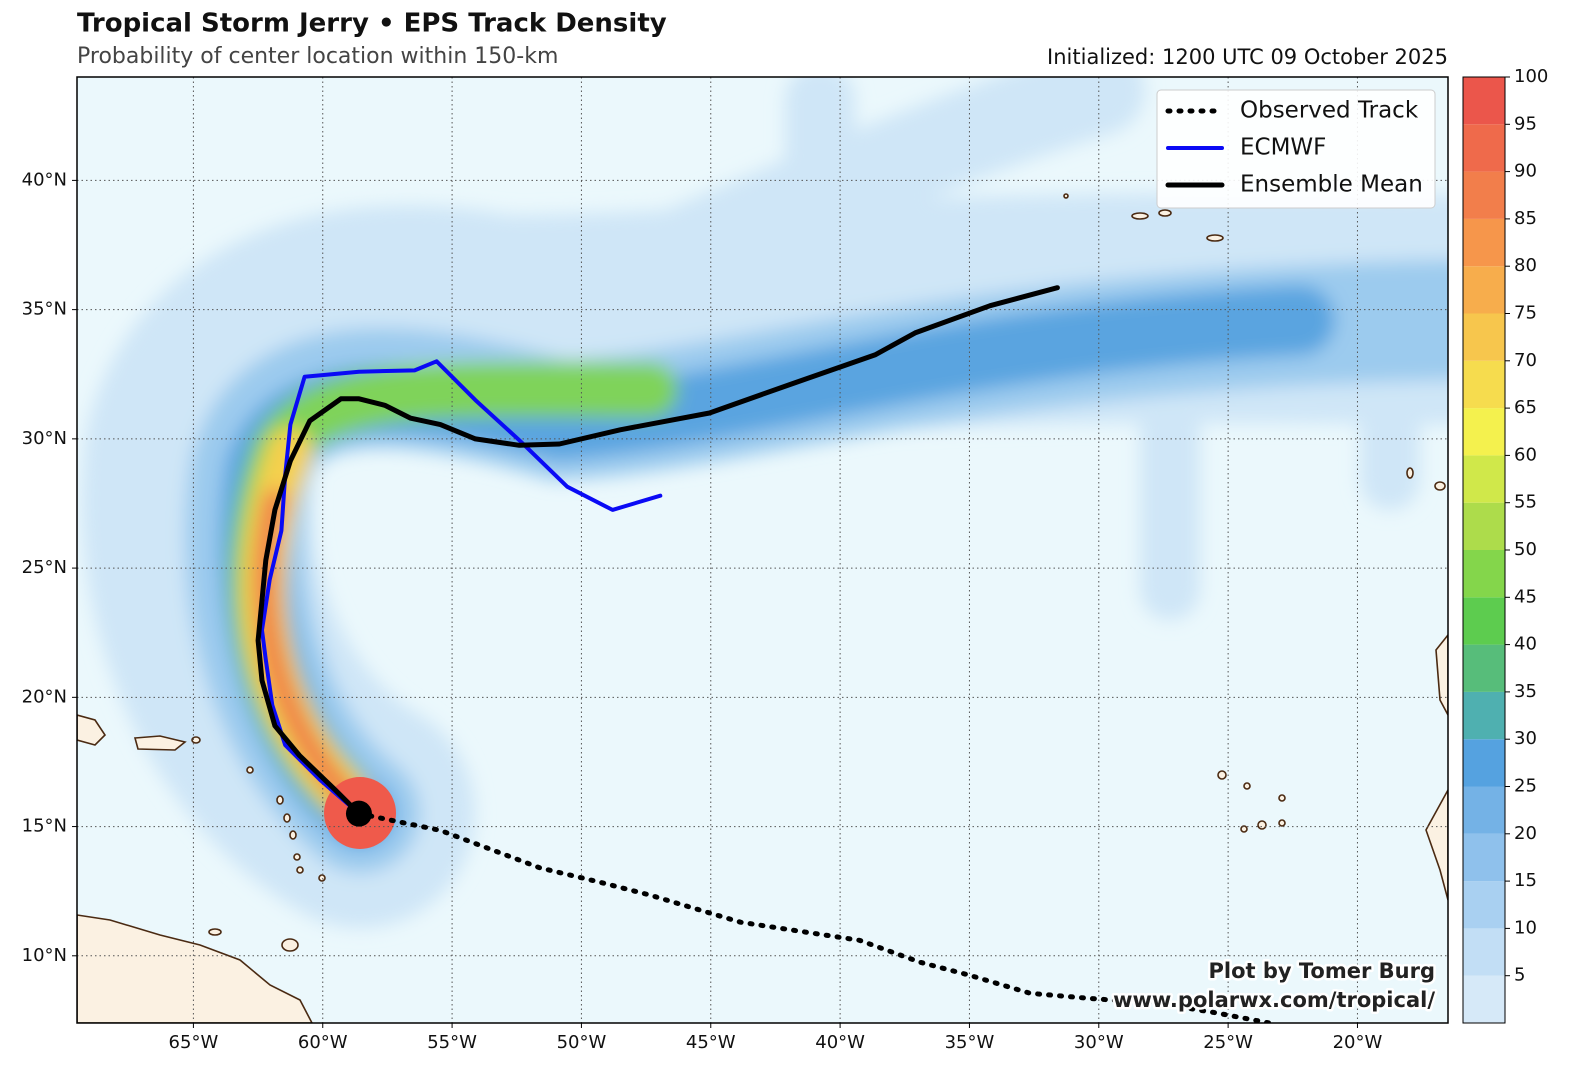 The image size is (1580, 1080). I want to click on x-tick-label: 55°W, so click(452, 1042).